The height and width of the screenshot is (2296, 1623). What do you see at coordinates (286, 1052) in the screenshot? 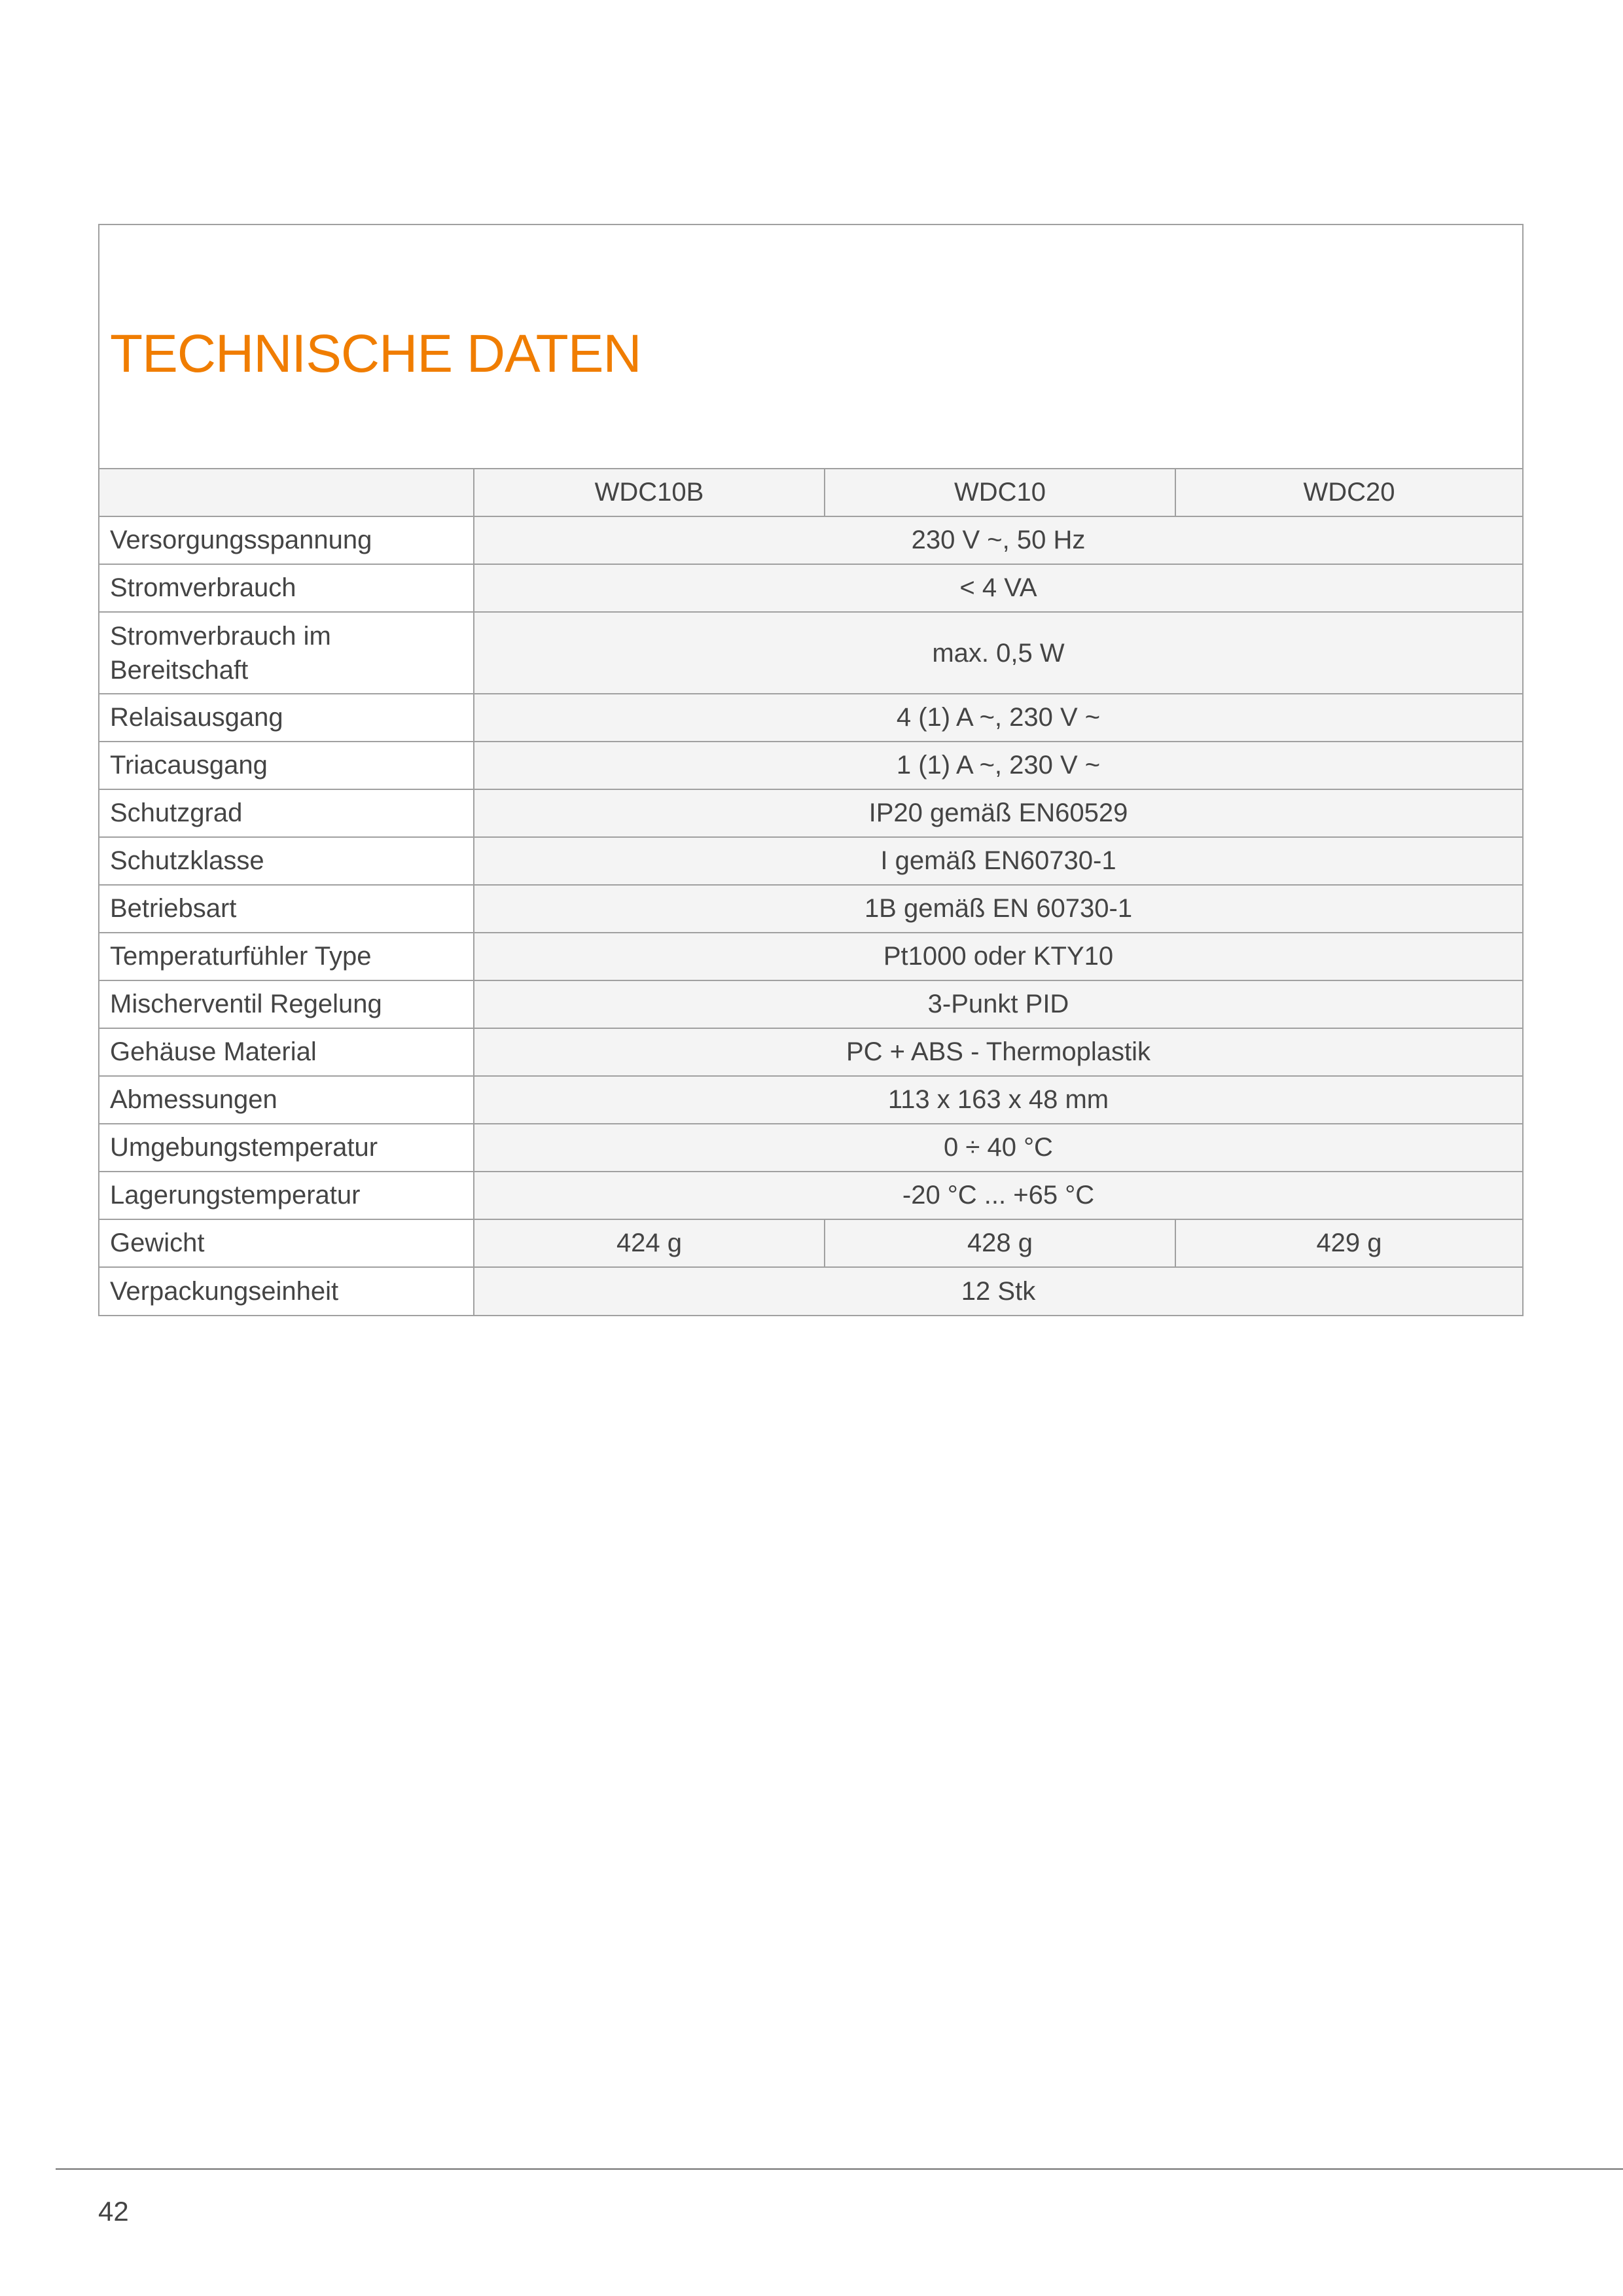
I see `row-label: Gehäuse Material` at bounding box center [286, 1052].